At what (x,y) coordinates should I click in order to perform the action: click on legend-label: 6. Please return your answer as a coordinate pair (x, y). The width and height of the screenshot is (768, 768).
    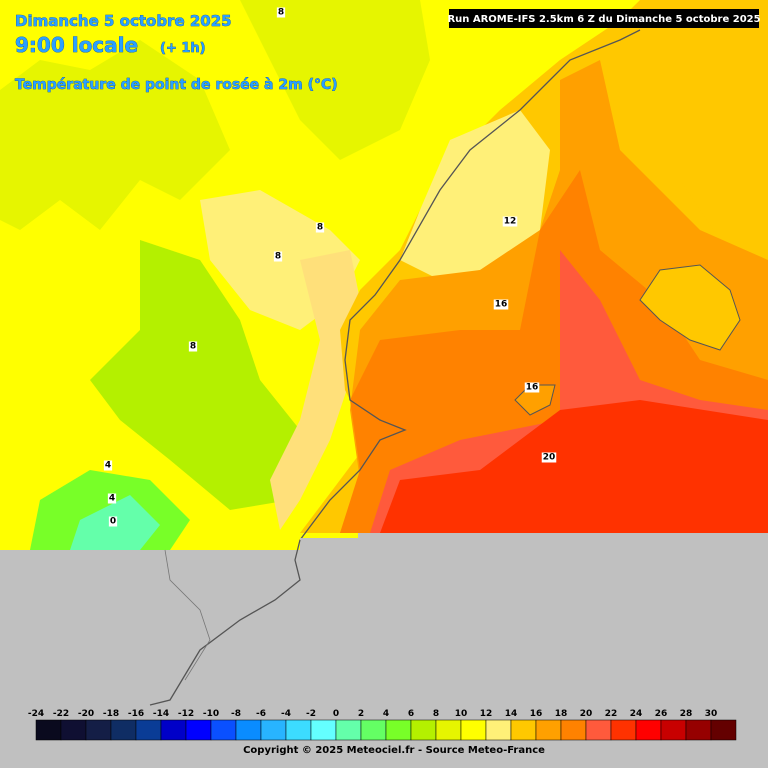
    Looking at the image, I should click on (411, 714).